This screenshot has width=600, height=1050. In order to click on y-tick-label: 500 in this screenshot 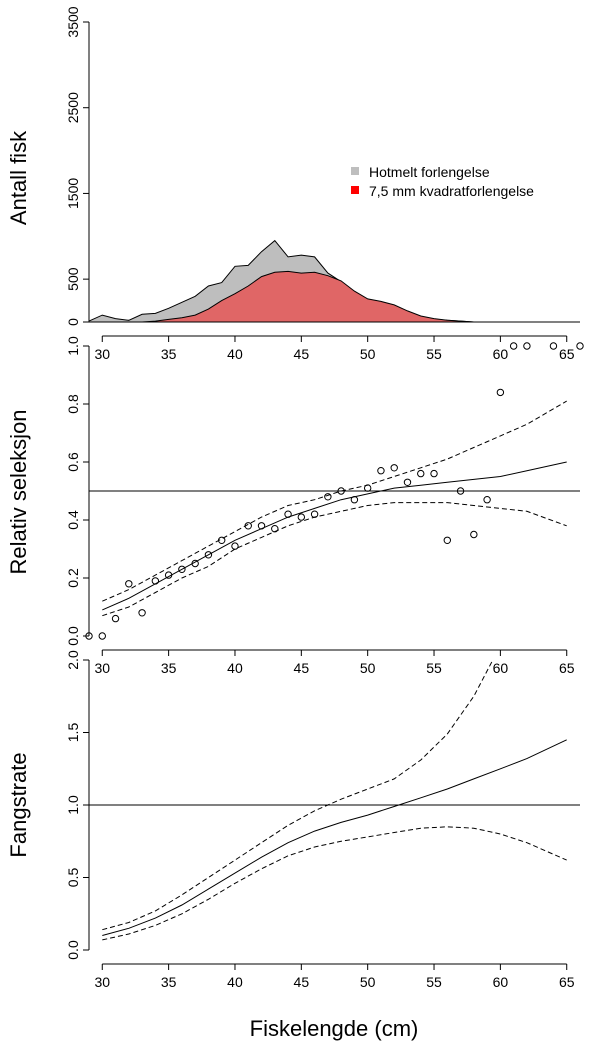, I will do `click(73, 279)`.